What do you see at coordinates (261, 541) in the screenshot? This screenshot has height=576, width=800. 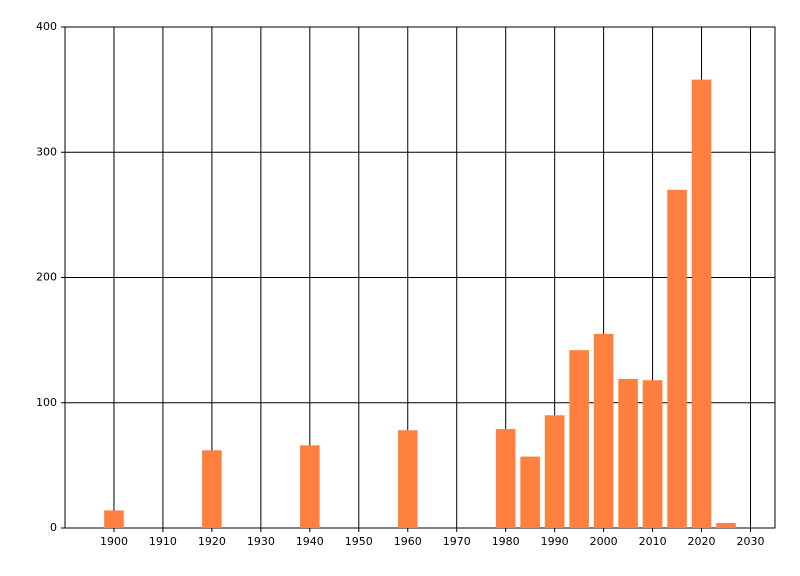 I see `x-tick-label: 1930` at bounding box center [261, 541].